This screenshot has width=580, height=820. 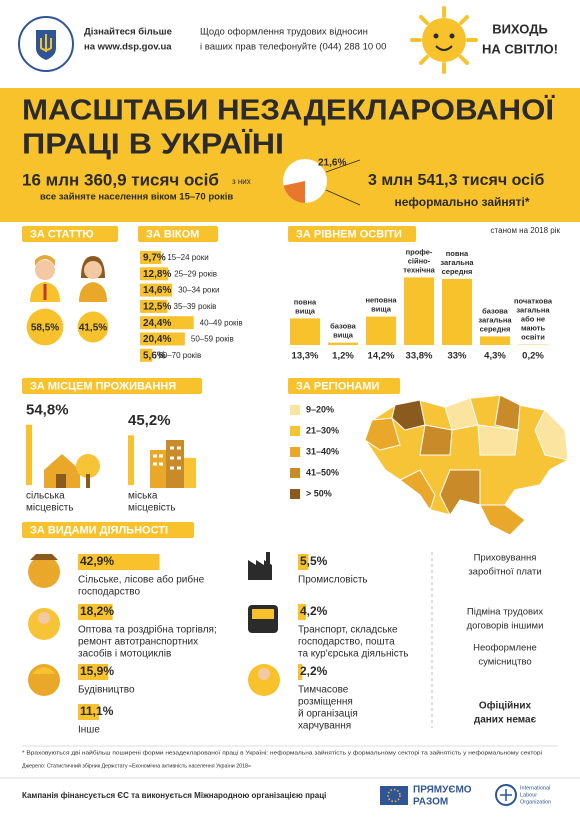 I want to click on ilo-logo, so click(x=506, y=795).